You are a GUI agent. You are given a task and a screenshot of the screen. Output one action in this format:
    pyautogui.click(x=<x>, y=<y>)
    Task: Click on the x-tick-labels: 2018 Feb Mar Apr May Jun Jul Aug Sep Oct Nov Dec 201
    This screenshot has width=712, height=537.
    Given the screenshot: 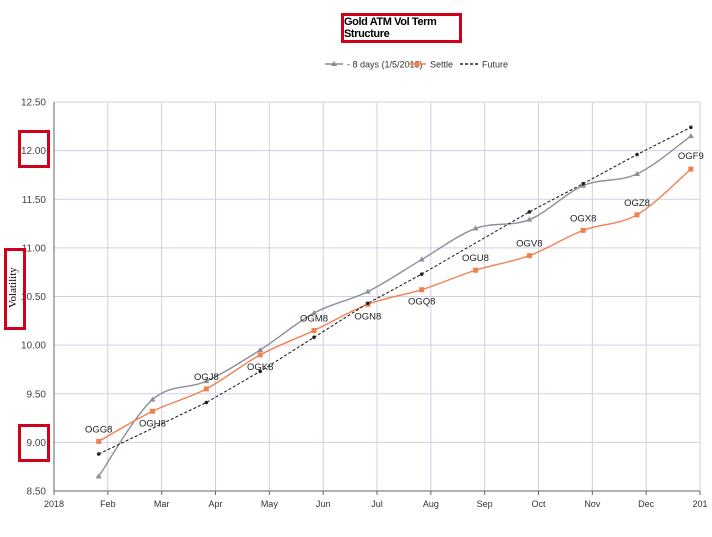 What is the action you would take?
    pyautogui.click(x=376, y=504)
    